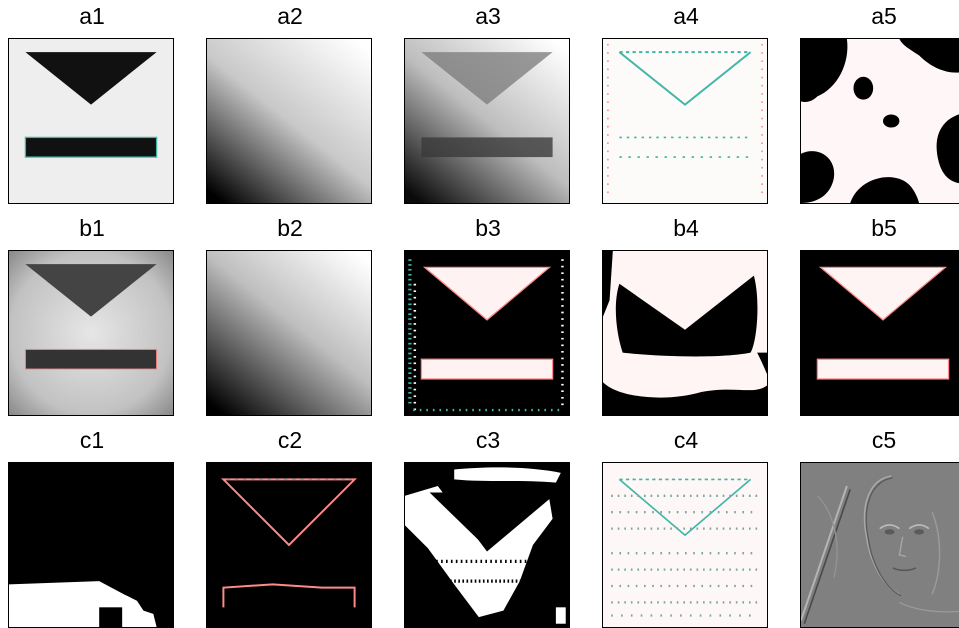 The height and width of the screenshot is (628, 959). I want to click on panel-label: b5, so click(884, 228).